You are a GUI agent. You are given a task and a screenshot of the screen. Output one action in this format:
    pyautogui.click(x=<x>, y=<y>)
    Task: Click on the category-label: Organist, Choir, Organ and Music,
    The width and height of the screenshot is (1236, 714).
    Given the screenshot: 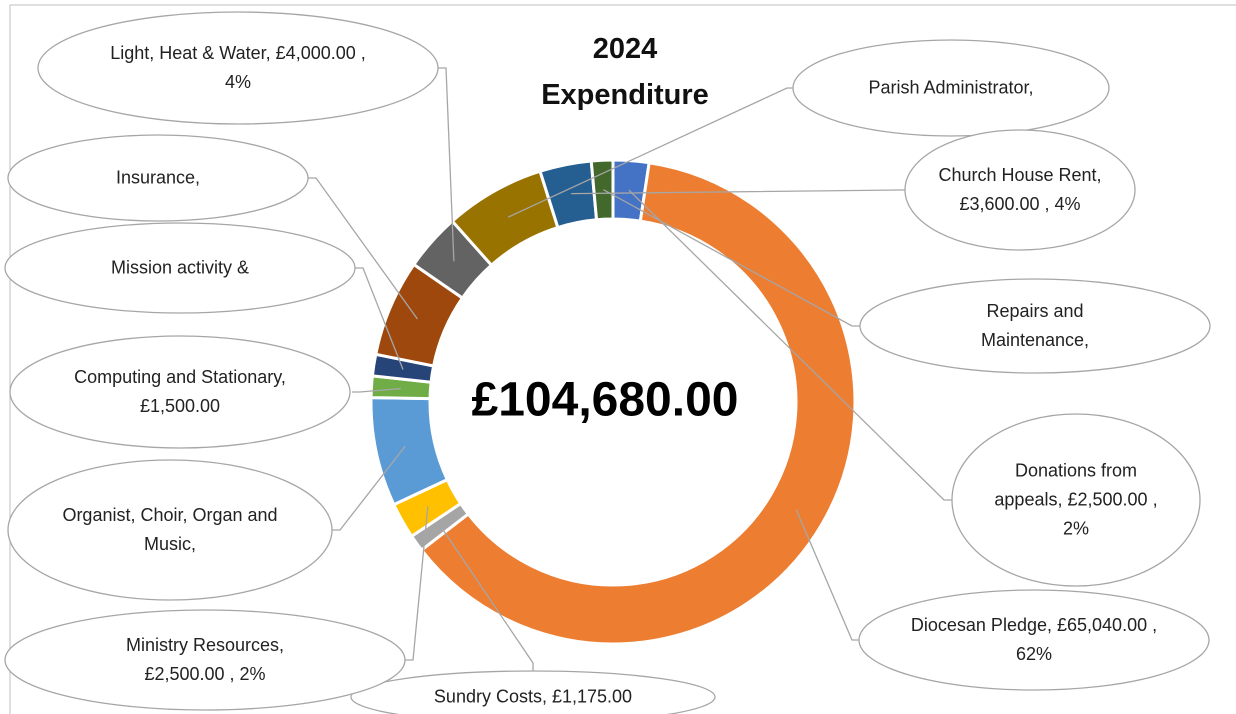 What is the action you would take?
    pyautogui.click(x=170, y=529)
    